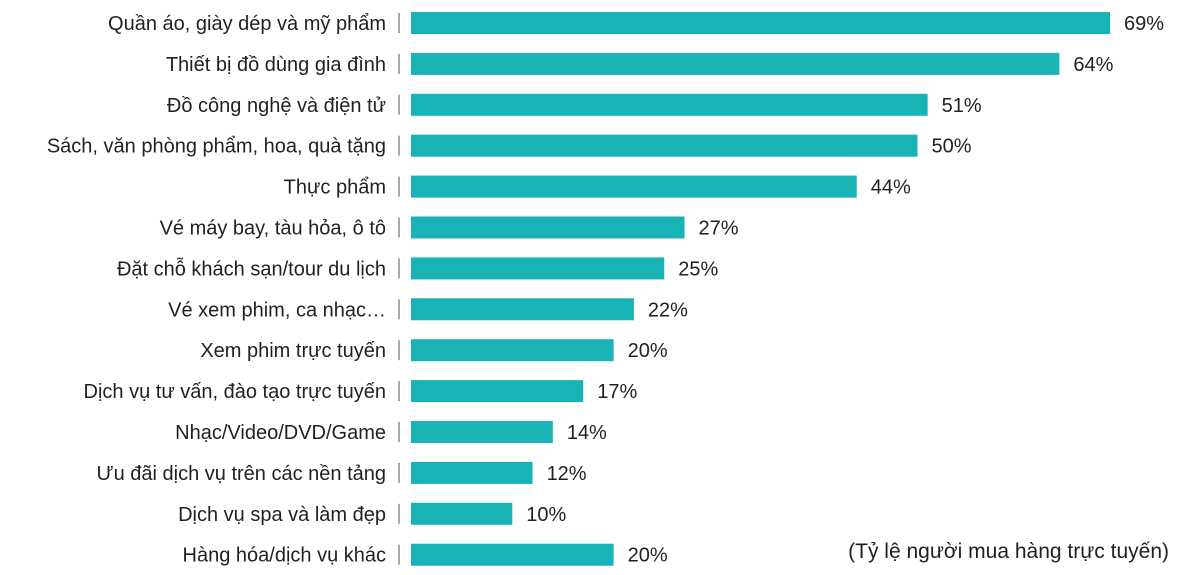 The image size is (1187, 575). Describe the element at coordinates (241, 474) in the screenshot. I see `category-label: Ưu đãi dịch vụ trên các nền tảng` at that location.